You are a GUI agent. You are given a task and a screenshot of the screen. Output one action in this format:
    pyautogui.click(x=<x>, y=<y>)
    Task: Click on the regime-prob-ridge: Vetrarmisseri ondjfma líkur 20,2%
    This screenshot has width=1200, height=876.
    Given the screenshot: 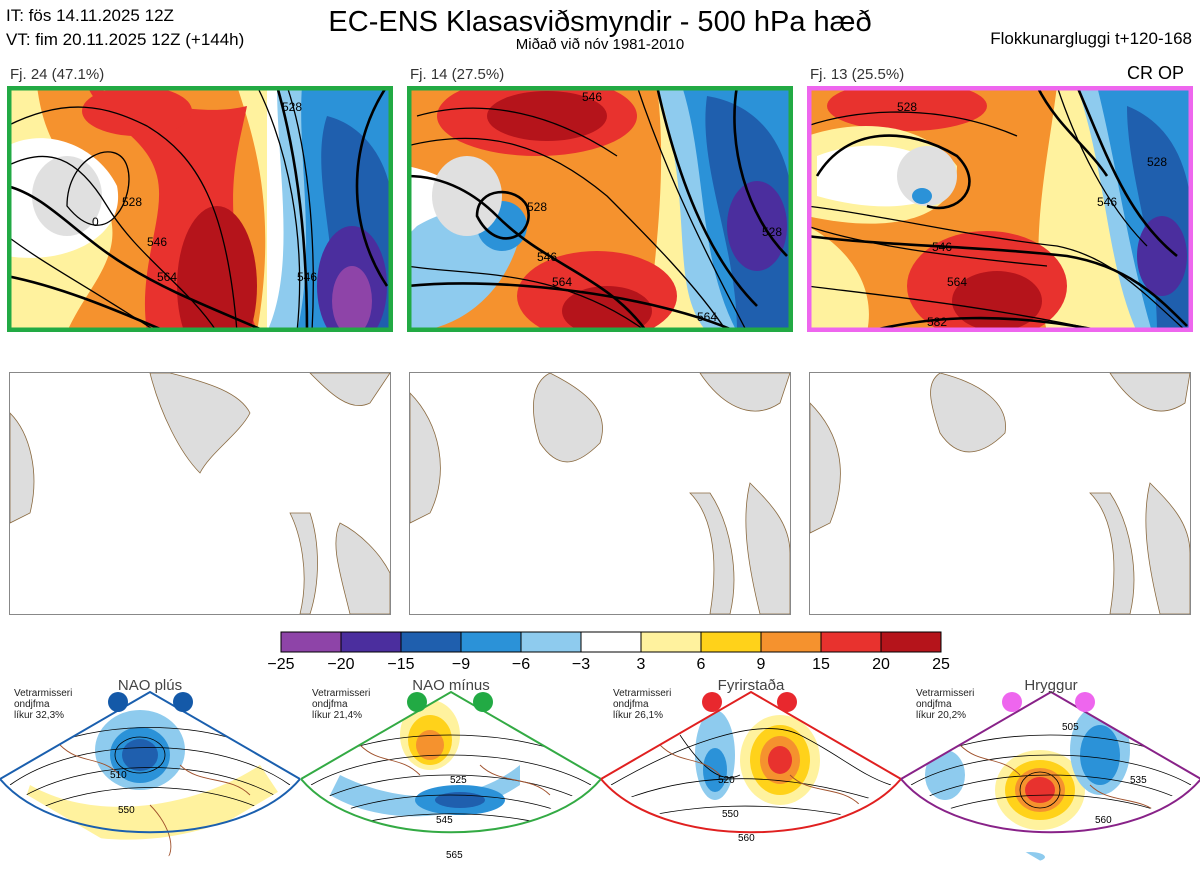 What is the action you would take?
    pyautogui.click(x=945, y=704)
    